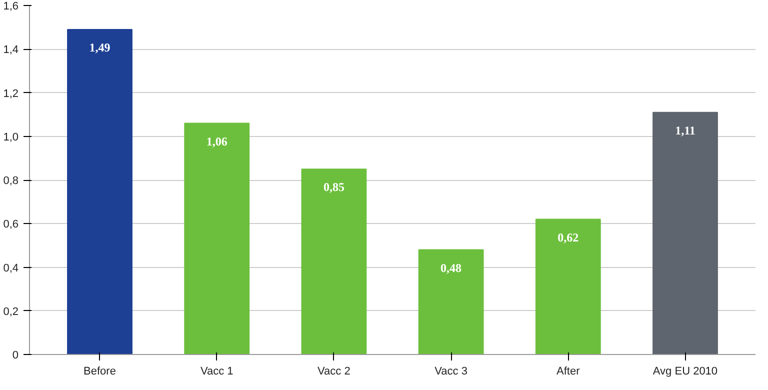 The width and height of the screenshot is (768, 390). I want to click on y-tick-label: 1,4, so click(11, 50).